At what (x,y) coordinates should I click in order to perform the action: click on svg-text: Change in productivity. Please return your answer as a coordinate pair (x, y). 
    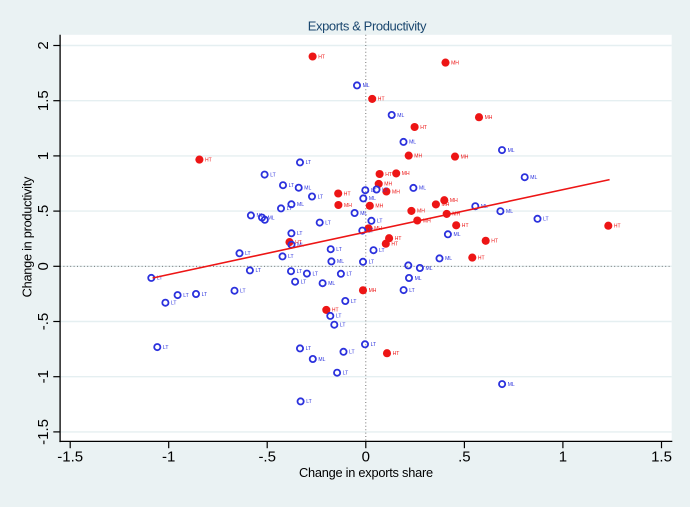
    Looking at the image, I should click on (27, 236).